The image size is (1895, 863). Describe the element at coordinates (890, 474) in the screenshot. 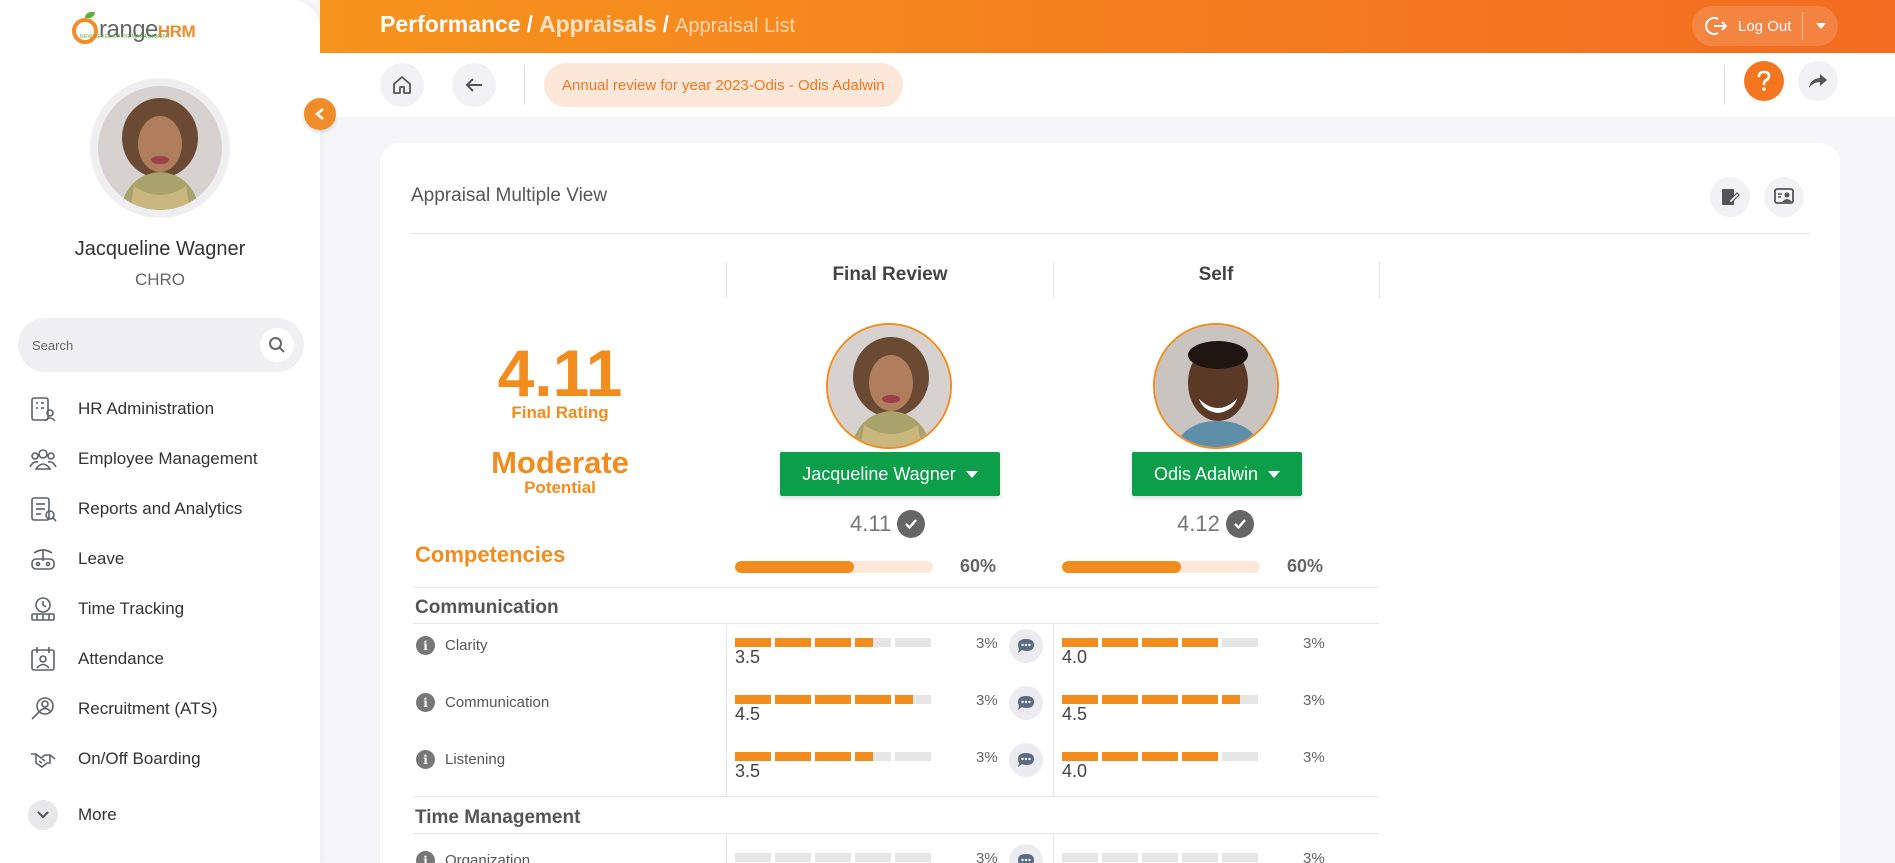

I see `reviewer-select-button: Jacqueline Wagner` at that location.